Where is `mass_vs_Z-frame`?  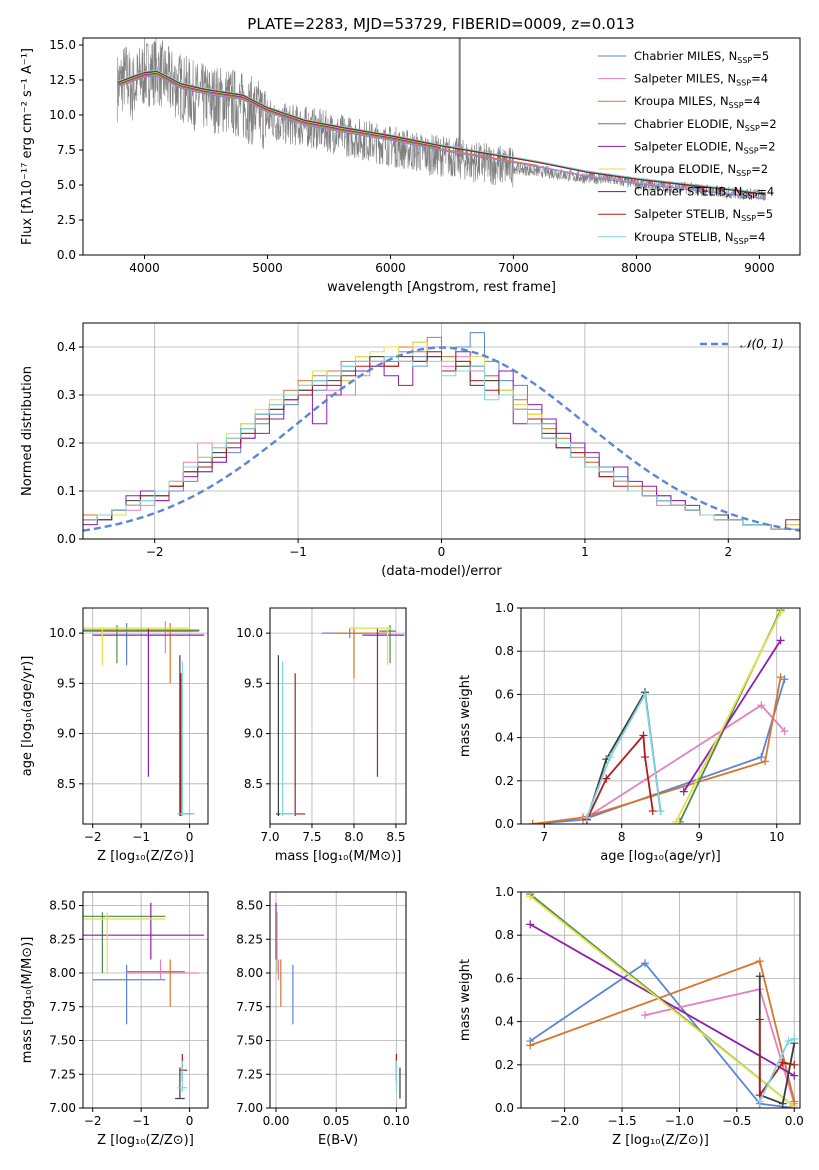
mass_vs_Z-frame is located at coordinates (145, 1000).